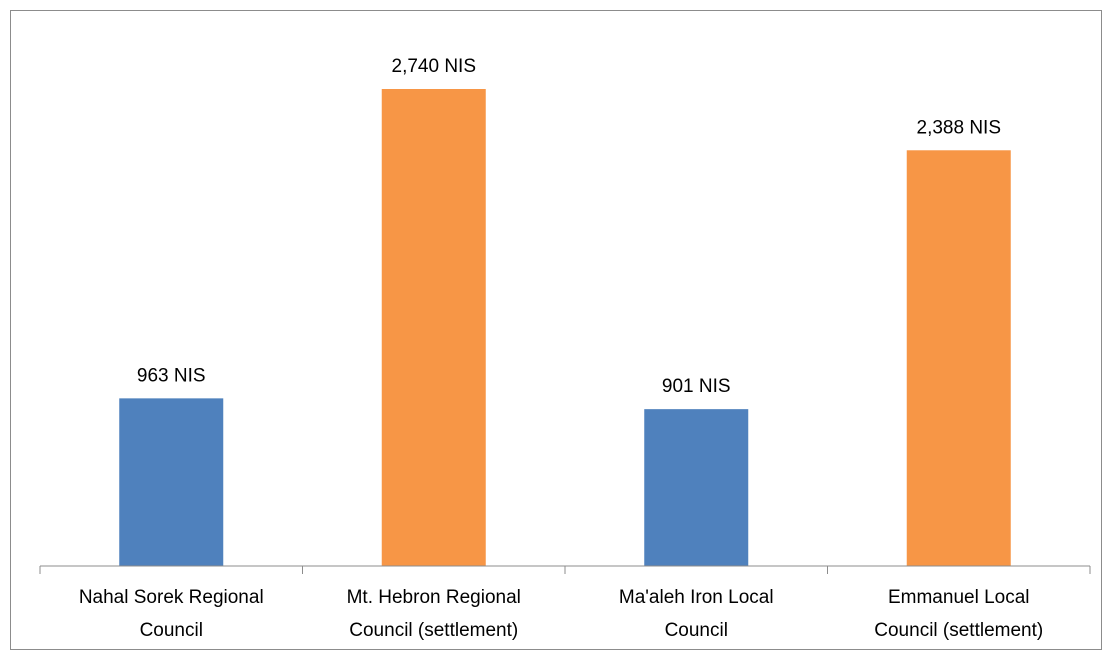 Image resolution: width=1105 pixels, height=652 pixels. Describe the element at coordinates (434, 597) in the screenshot. I see `category-label: Mt. Hebron Regional` at that location.